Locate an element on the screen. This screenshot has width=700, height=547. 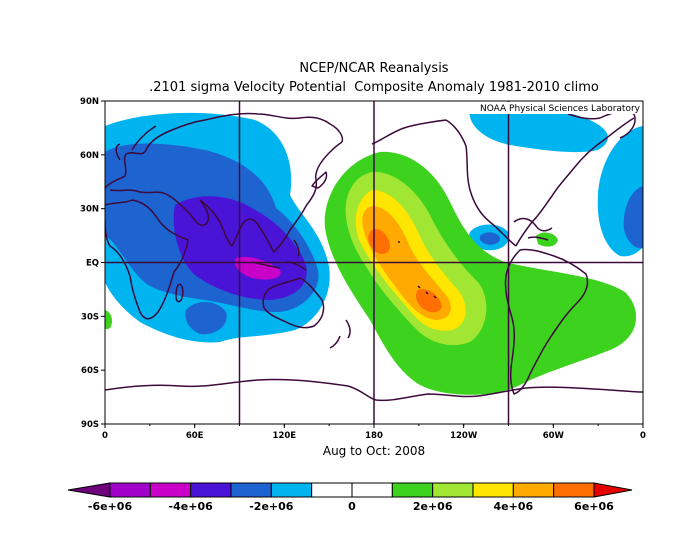
coast-mediterranean is located at coordinates (138, 192).